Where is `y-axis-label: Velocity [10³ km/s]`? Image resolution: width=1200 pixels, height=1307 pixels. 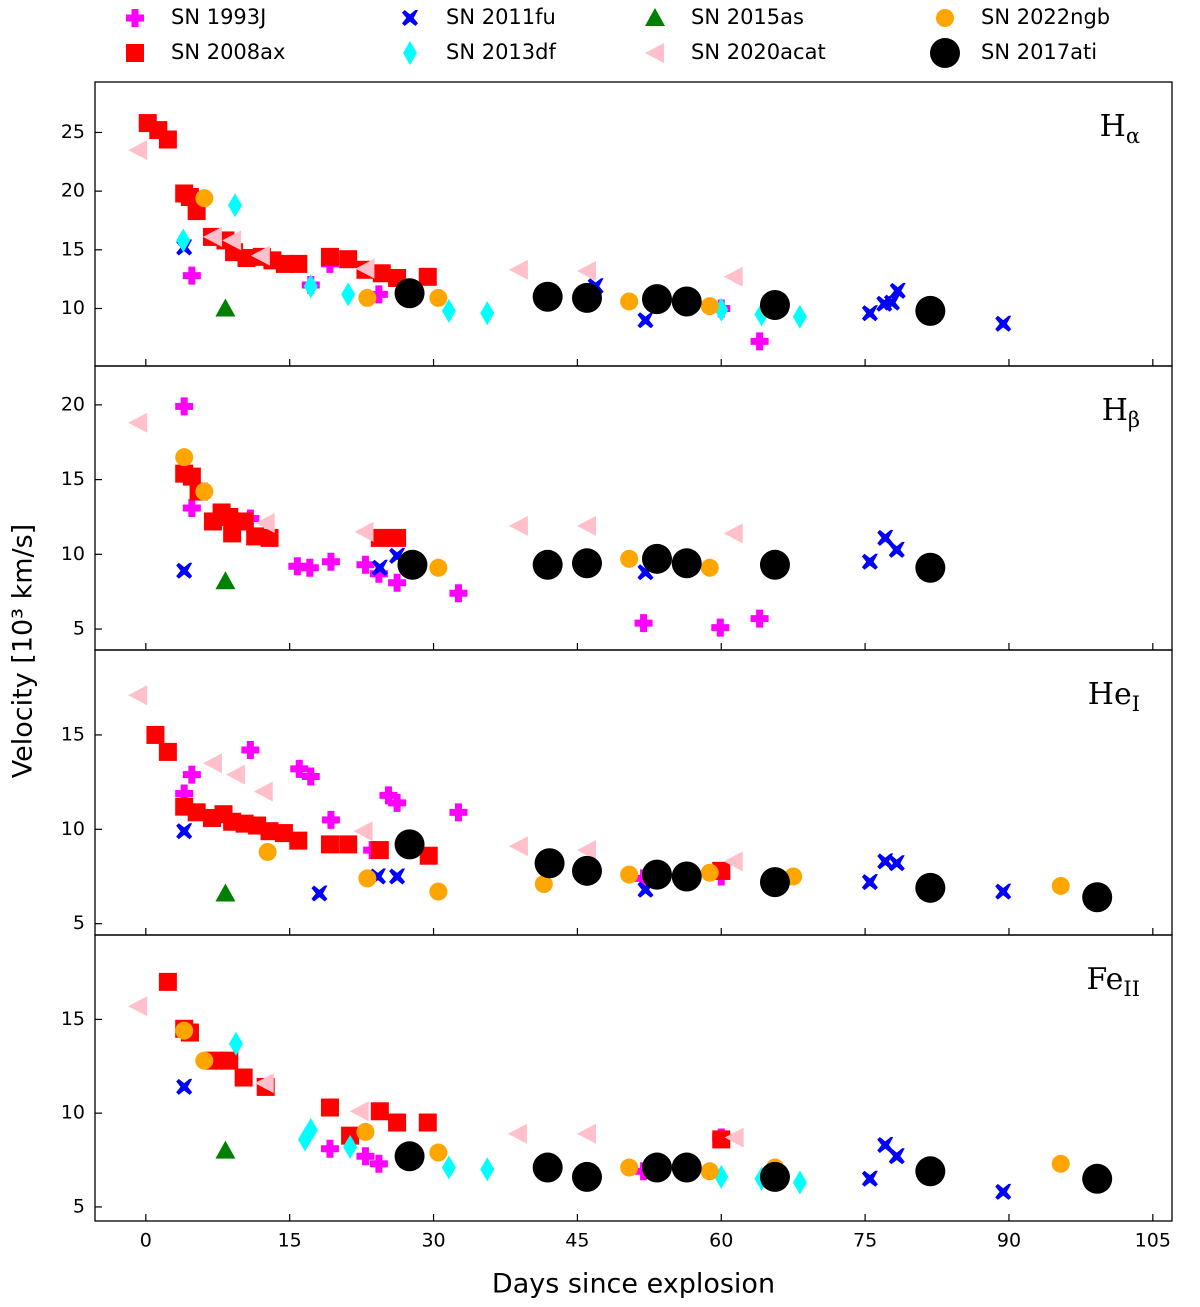 y-axis-label: Velocity [10³ km/s] is located at coordinates (23, 651).